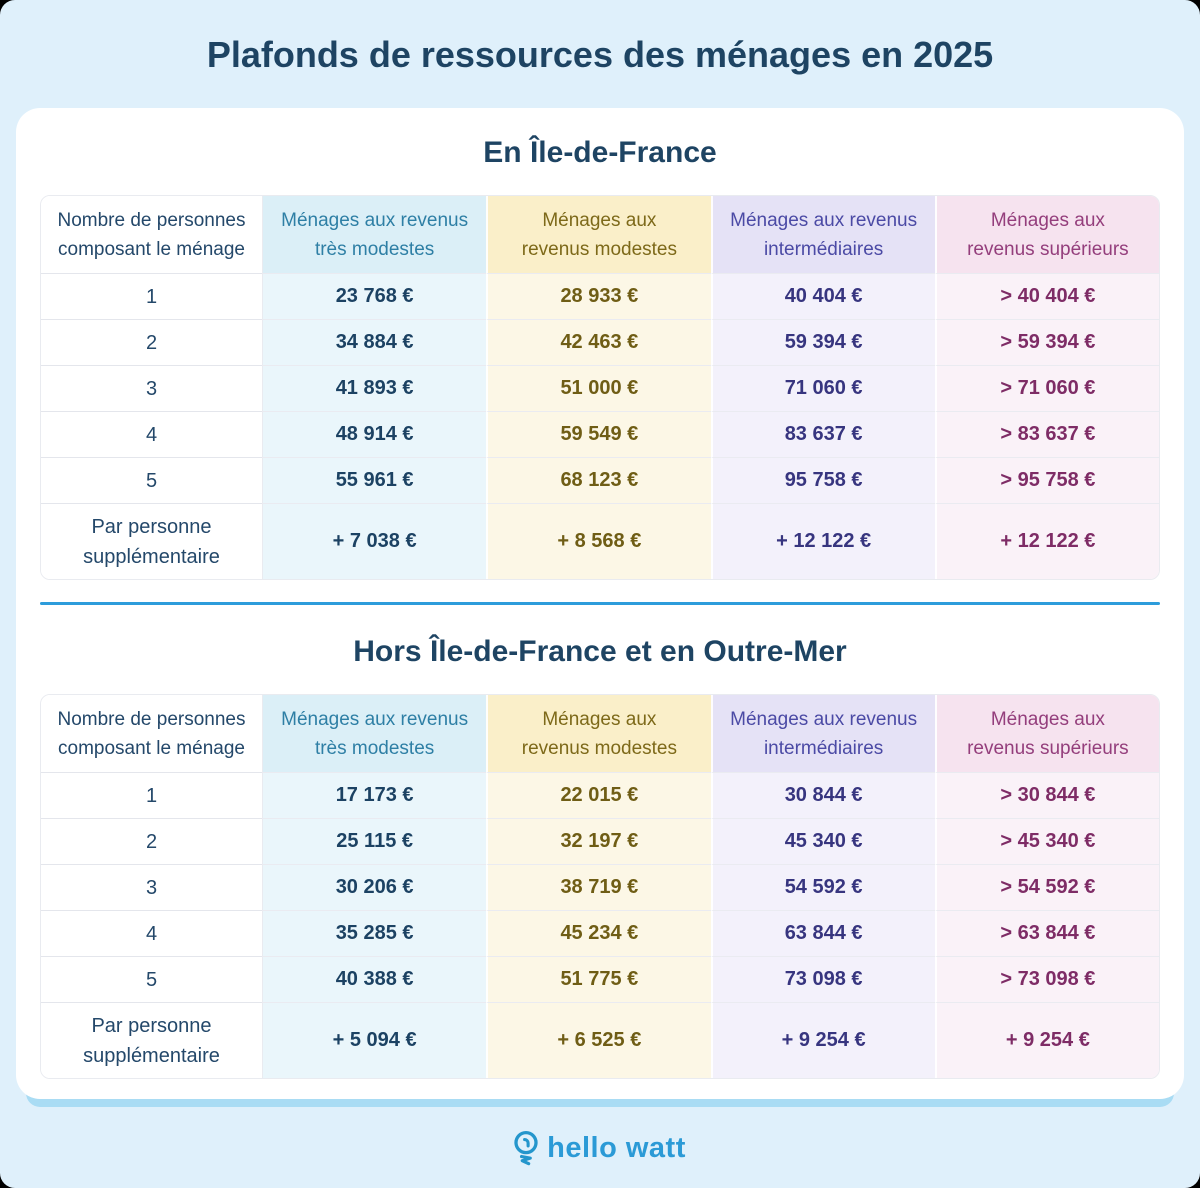 Image resolution: width=1200 pixels, height=1188 pixels. I want to click on section-heading-ile-de-france: En Île-de-France, so click(600, 152).